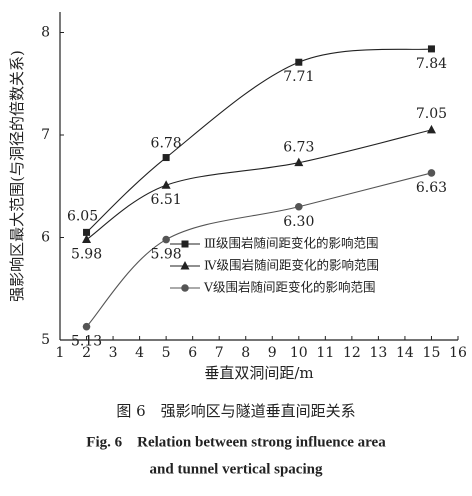  I want to click on x-tick-label: 1, so click(60, 353).